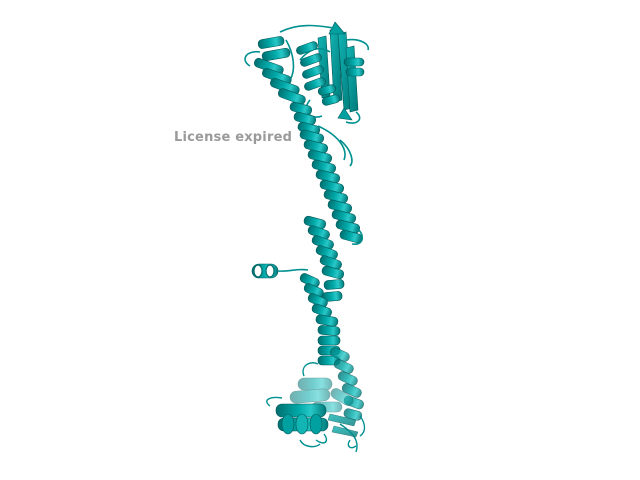  Describe the element at coordinates (309, 86) in the screenshot. I see `top-helices` at that location.